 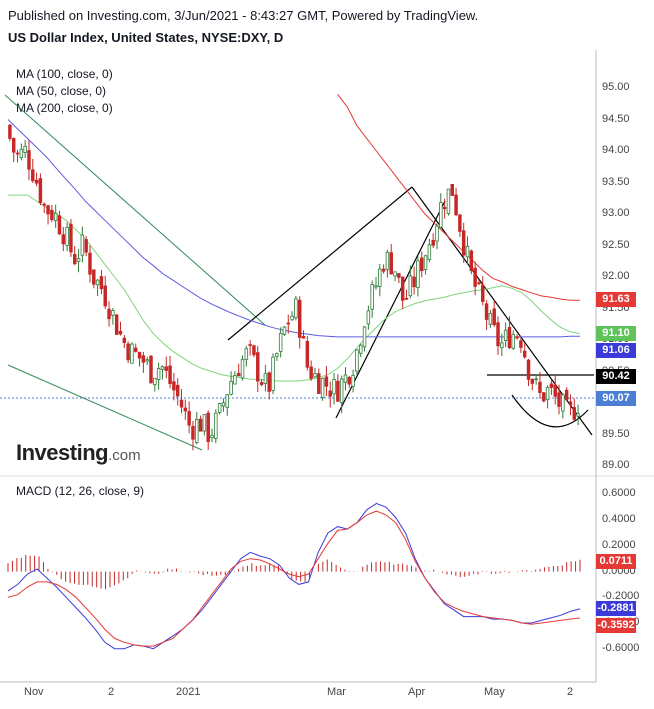 What do you see at coordinates (616, 244) in the screenshot?
I see `y-tick-label: 92.50` at bounding box center [616, 244].